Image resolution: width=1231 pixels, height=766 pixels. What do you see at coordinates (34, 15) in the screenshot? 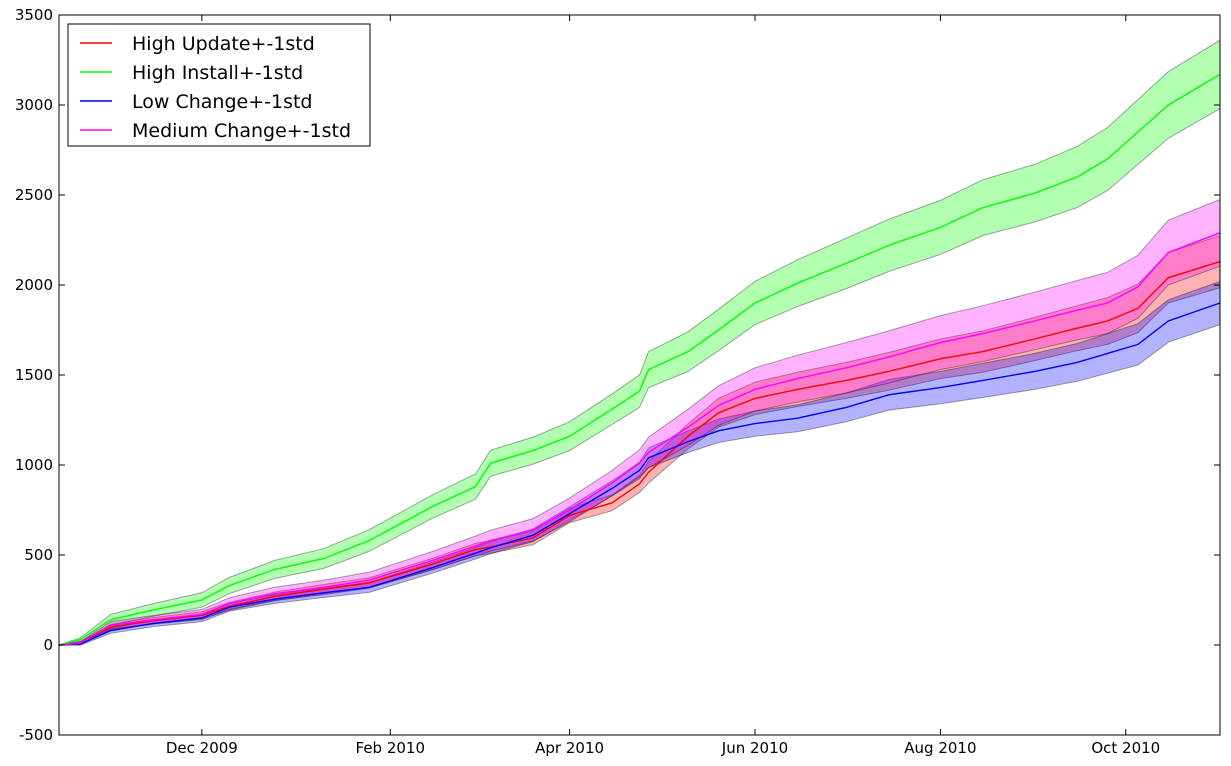
I see `y-tick-label: 3500` at bounding box center [34, 15].